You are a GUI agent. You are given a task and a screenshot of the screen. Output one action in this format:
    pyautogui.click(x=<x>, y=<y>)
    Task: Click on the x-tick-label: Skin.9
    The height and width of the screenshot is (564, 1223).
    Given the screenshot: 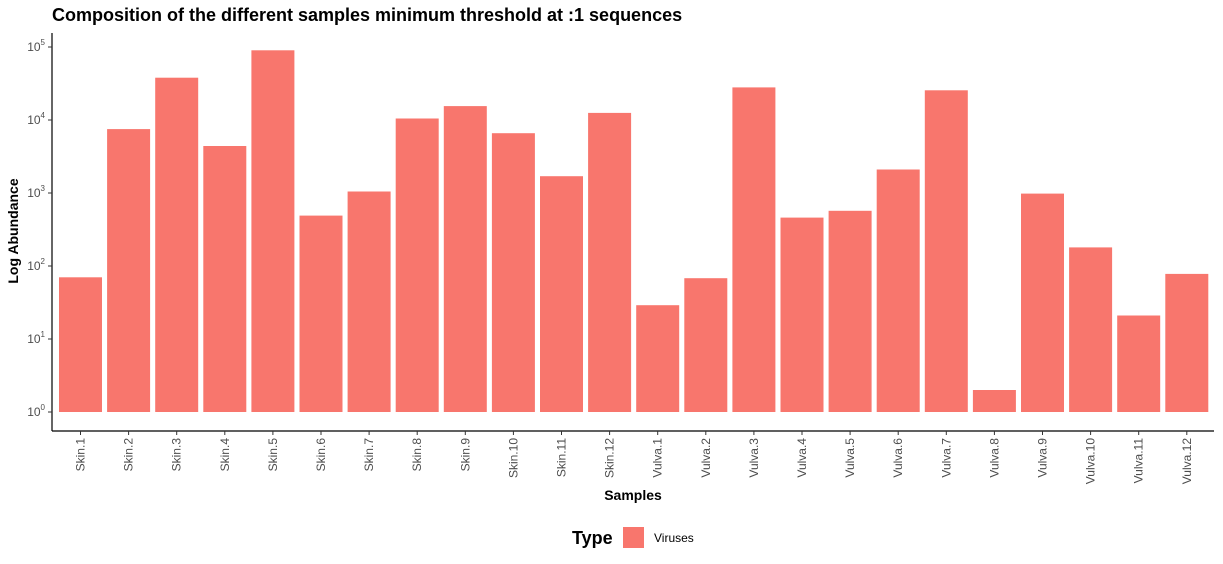 What is the action you would take?
    pyautogui.click(x=465, y=455)
    